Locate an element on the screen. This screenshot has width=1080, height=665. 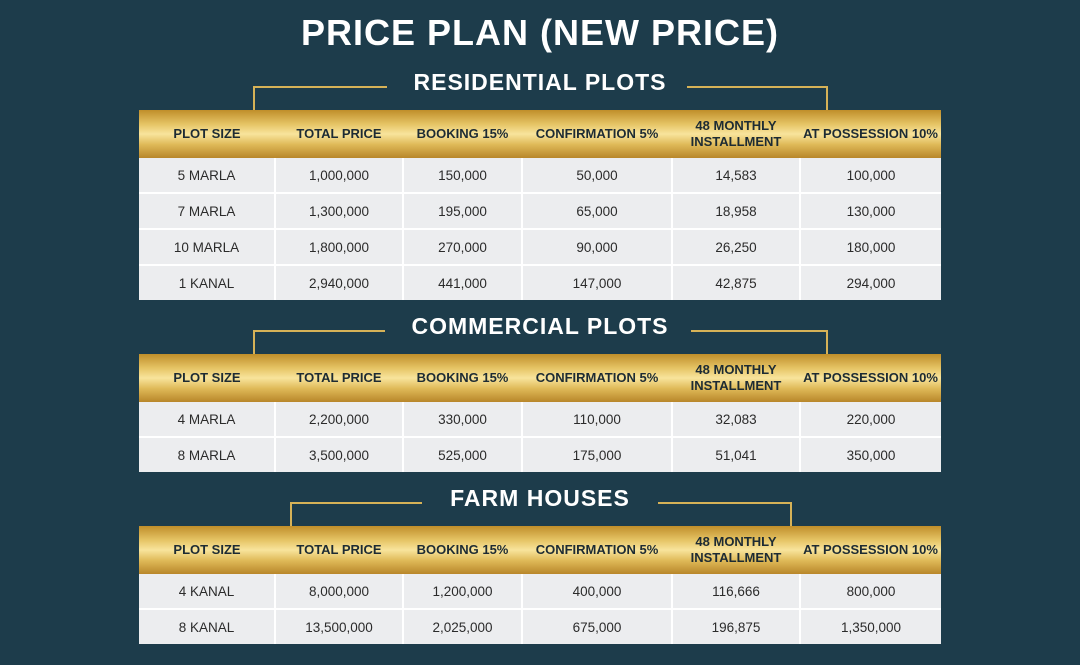
cell-plot-size: 8 MARLA is located at coordinates (207, 454).